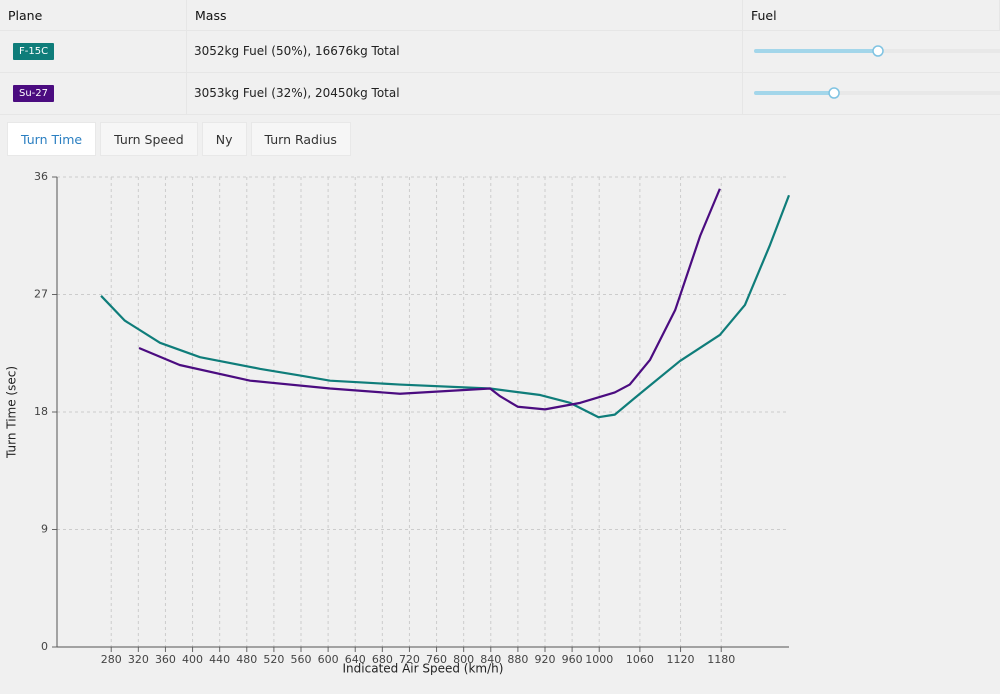 This screenshot has height=694, width=1000. Describe the element at coordinates (871, 15) in the screenshot. I see `header-cell: Fuel` at that location.